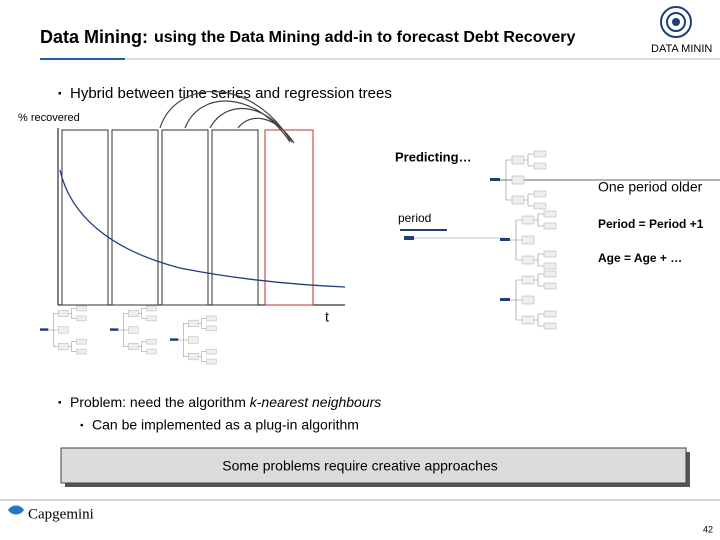  What do you see at coordinates (16, 510) in the screenshot?
I see `brand-mark` at bounding box center [16, 510].